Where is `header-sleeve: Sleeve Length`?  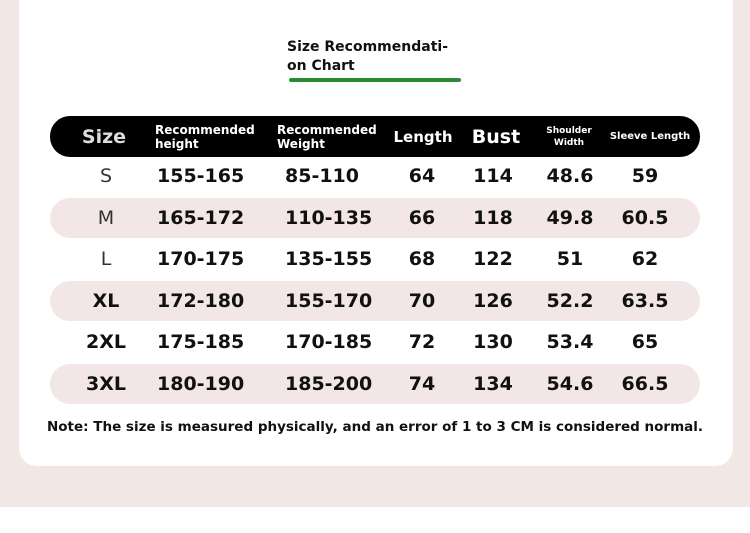
header-sleeve: Sleeve Length is located at coordinates (650, 136).